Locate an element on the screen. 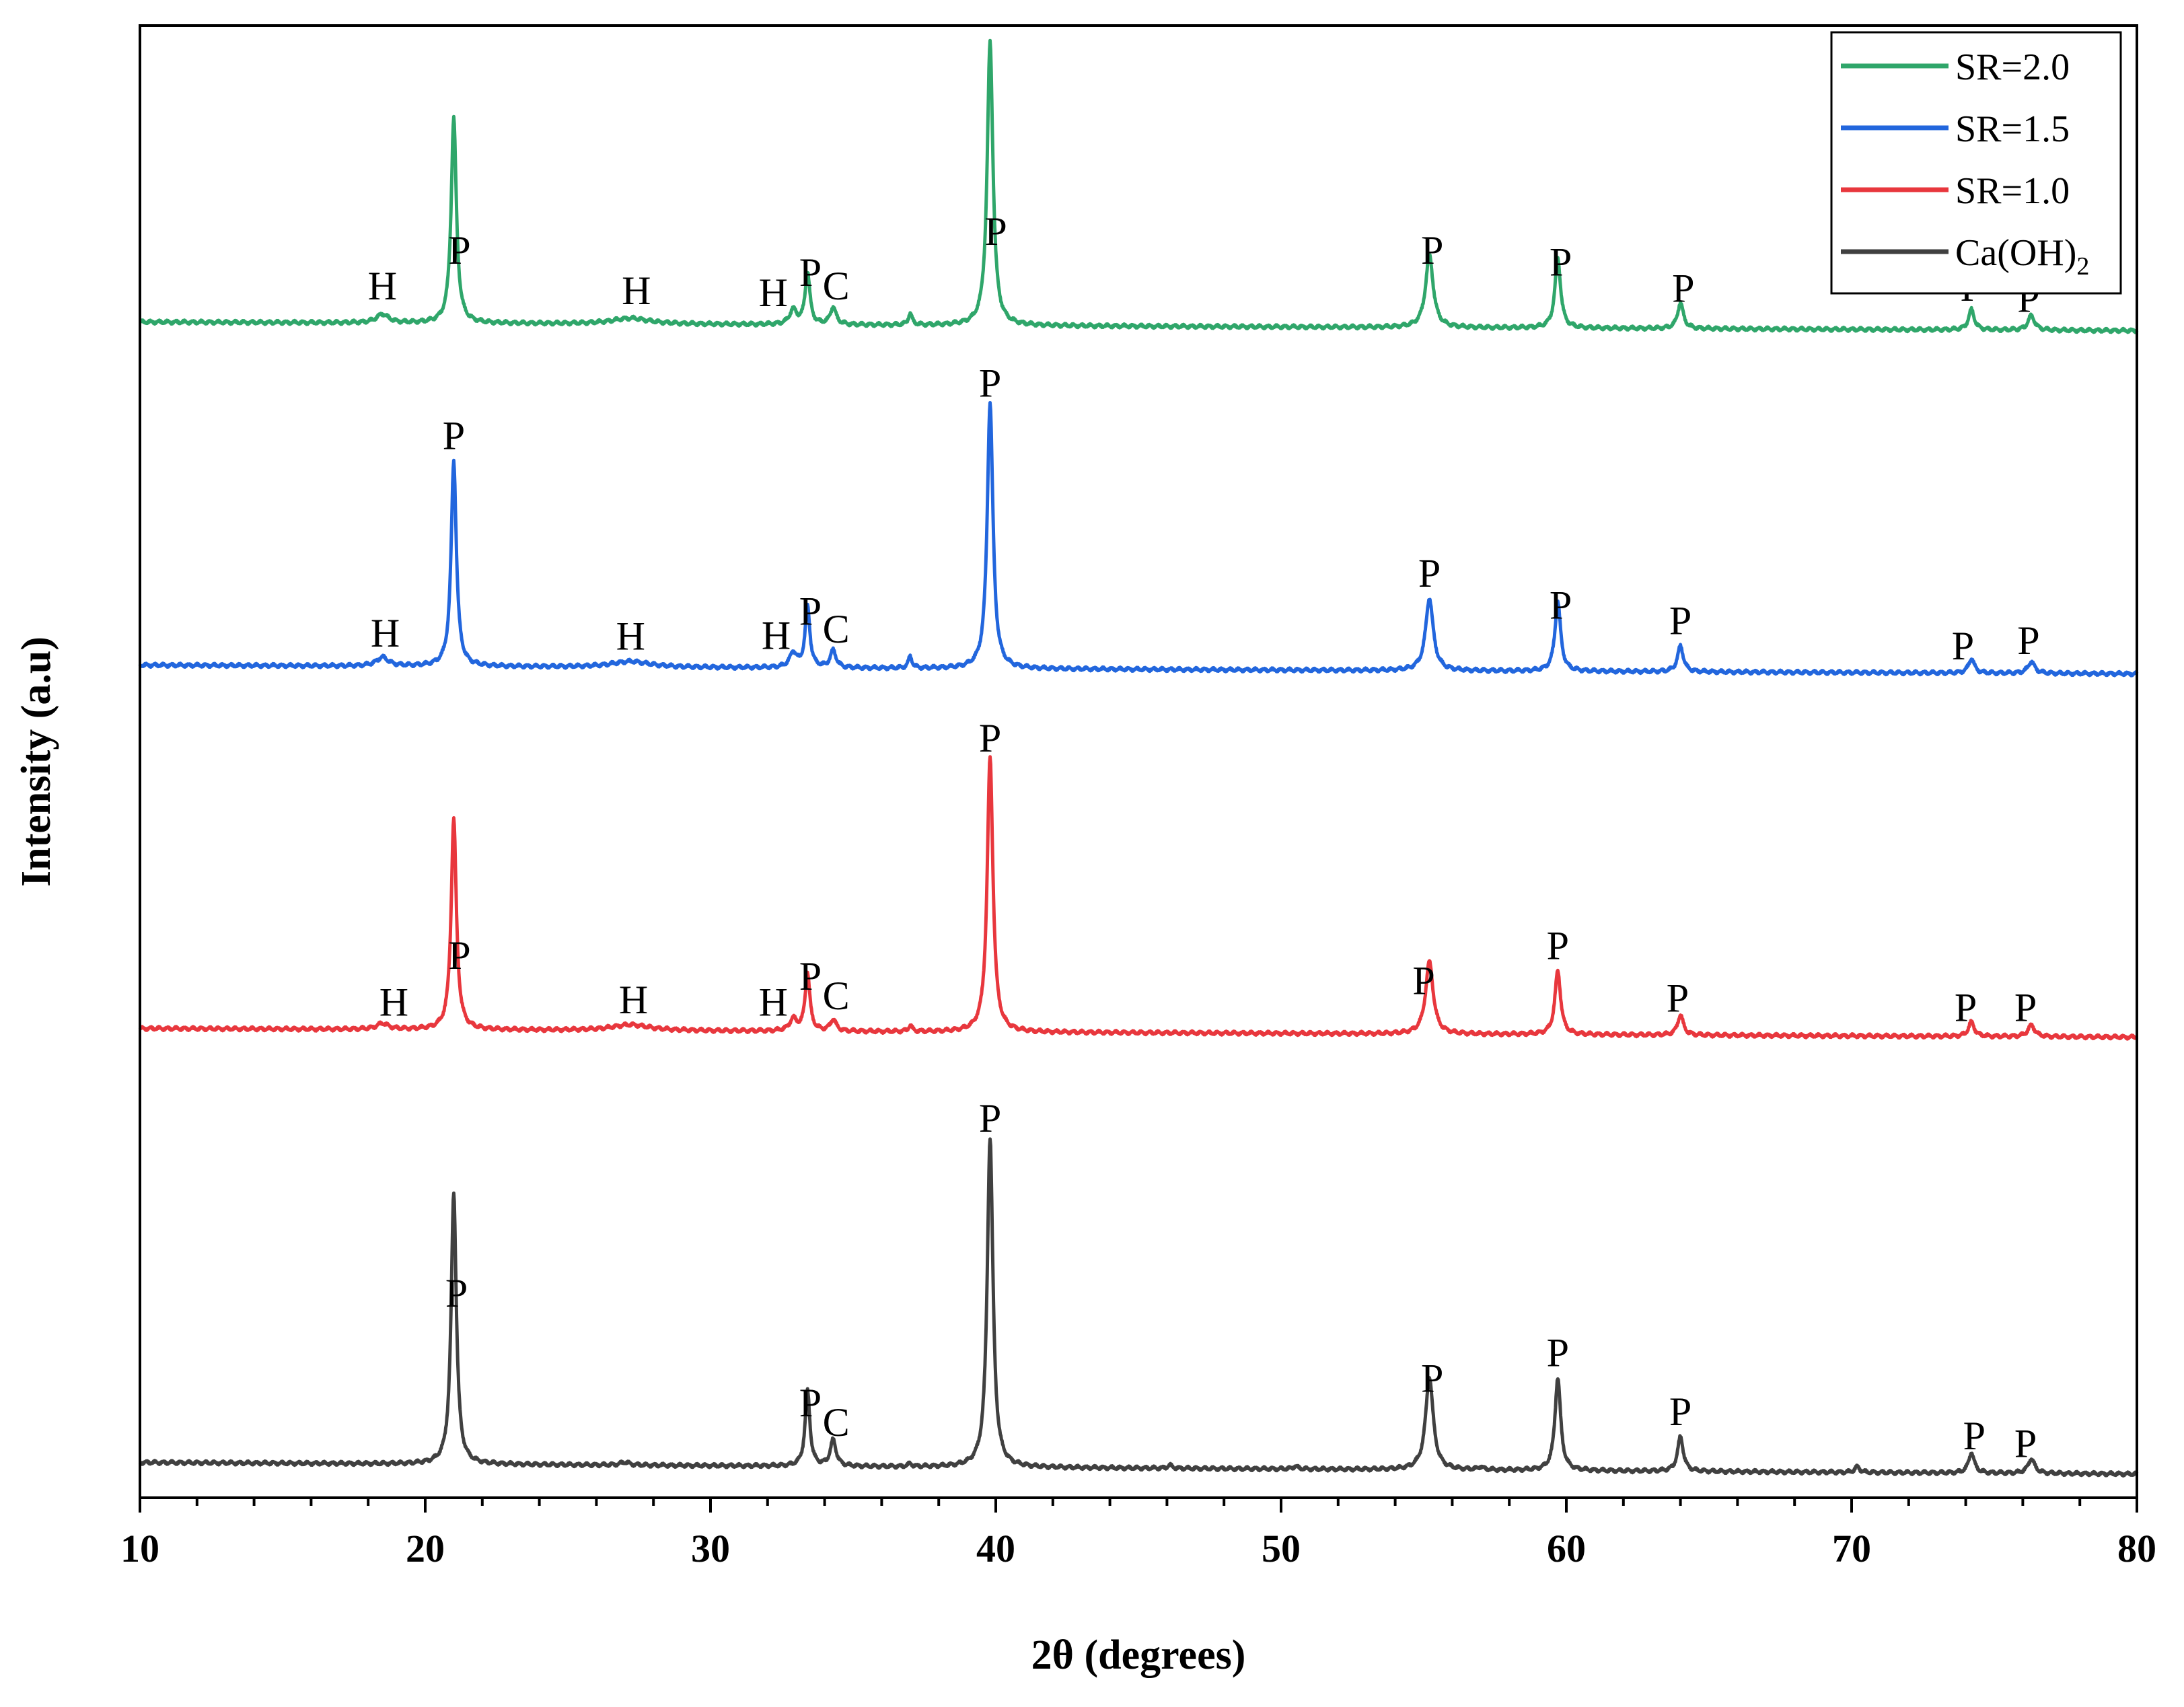 This screenshot has width=2184, height=1707. legend-label: SR=1.5 is located at coordinates (2012, 129).